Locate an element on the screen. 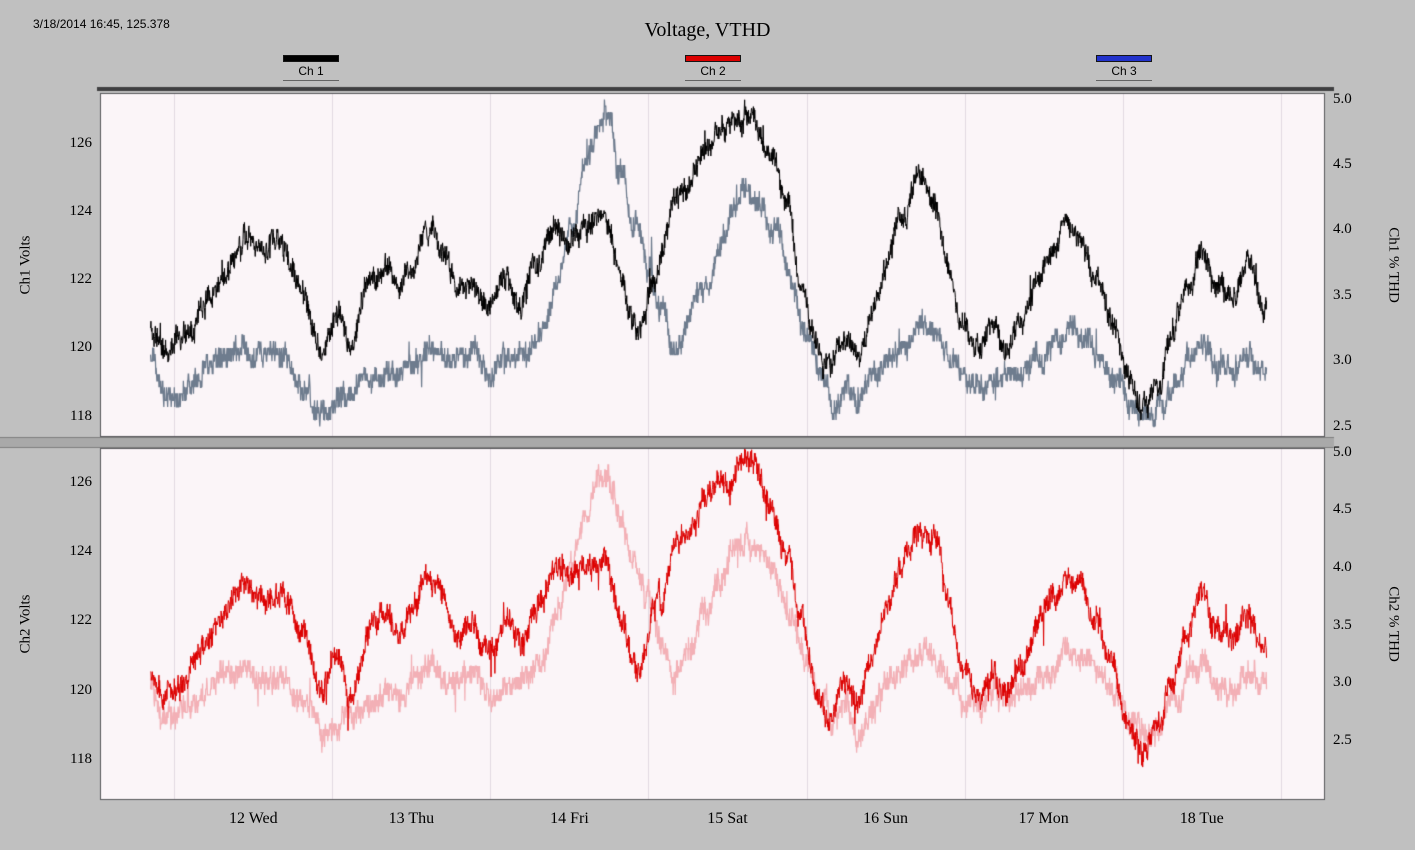  legend-item-ch1: Ch 1 is located at coordinates (311, 68).